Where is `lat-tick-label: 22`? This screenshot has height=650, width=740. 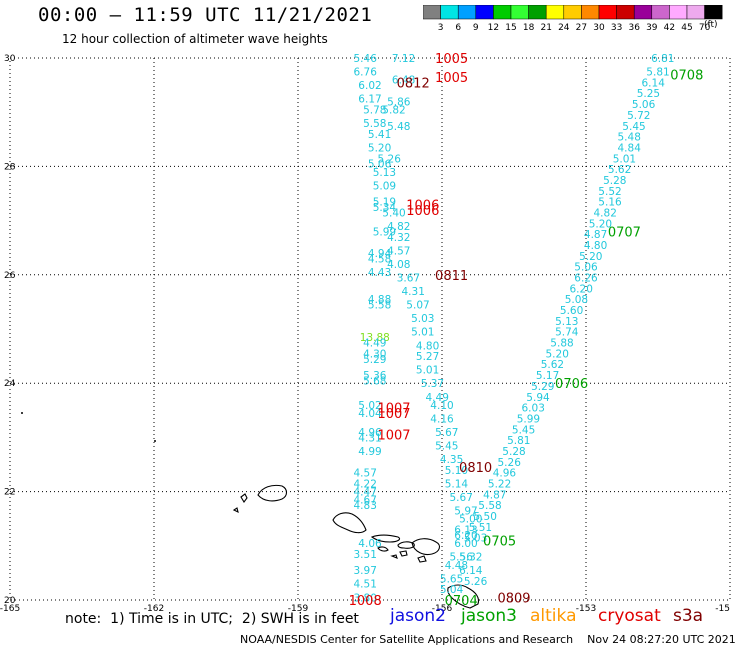 lat-tick-label: 22 is located at coordinates (9, 493).